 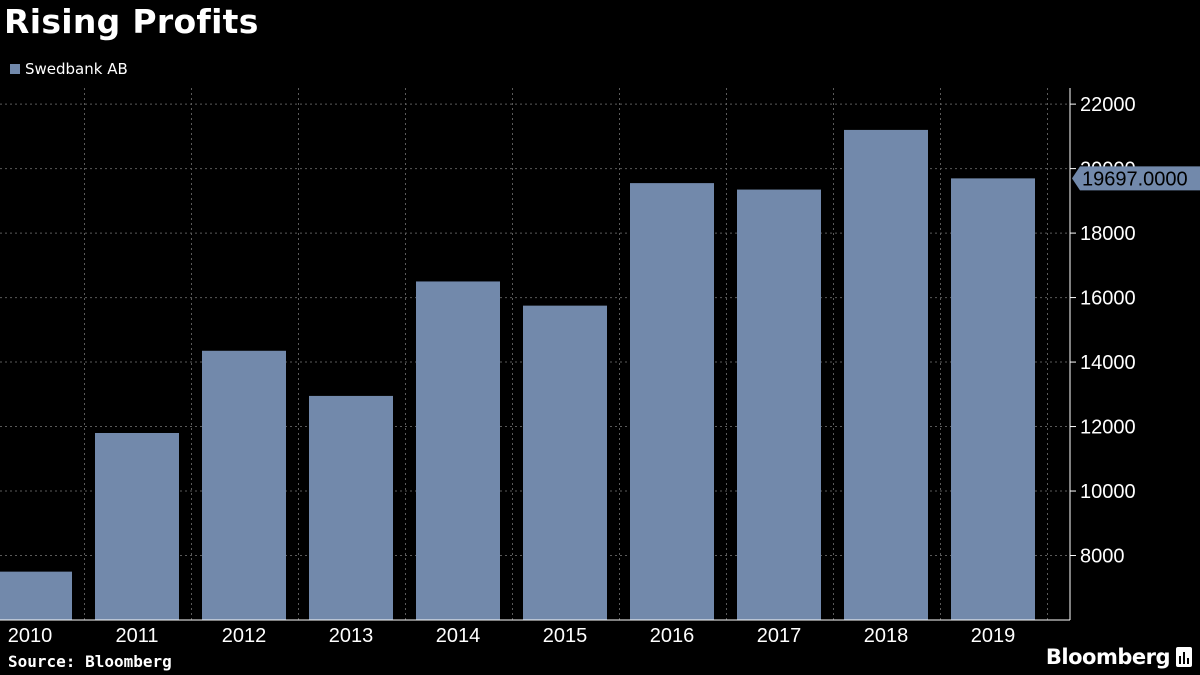 I want to click on bar-2019, so click(x=993, y=399).